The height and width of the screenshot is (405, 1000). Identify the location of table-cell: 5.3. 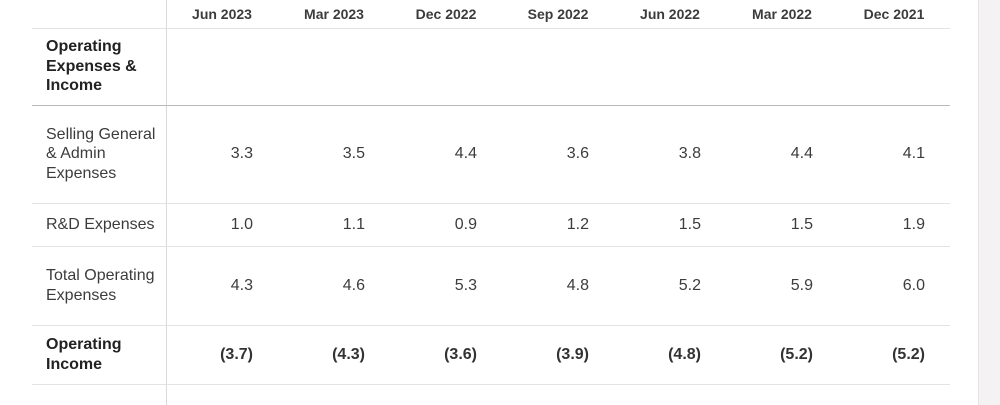
(446, 286).